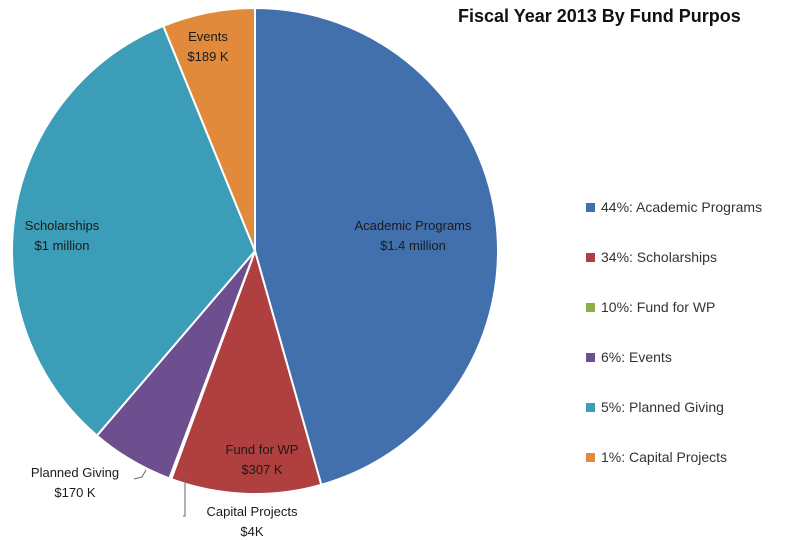 This screenshot has height=540, width=802. Describe the element at coordinates (413, 245) in the screenshot. I see `slice-amount: $1.4 million` at that location.